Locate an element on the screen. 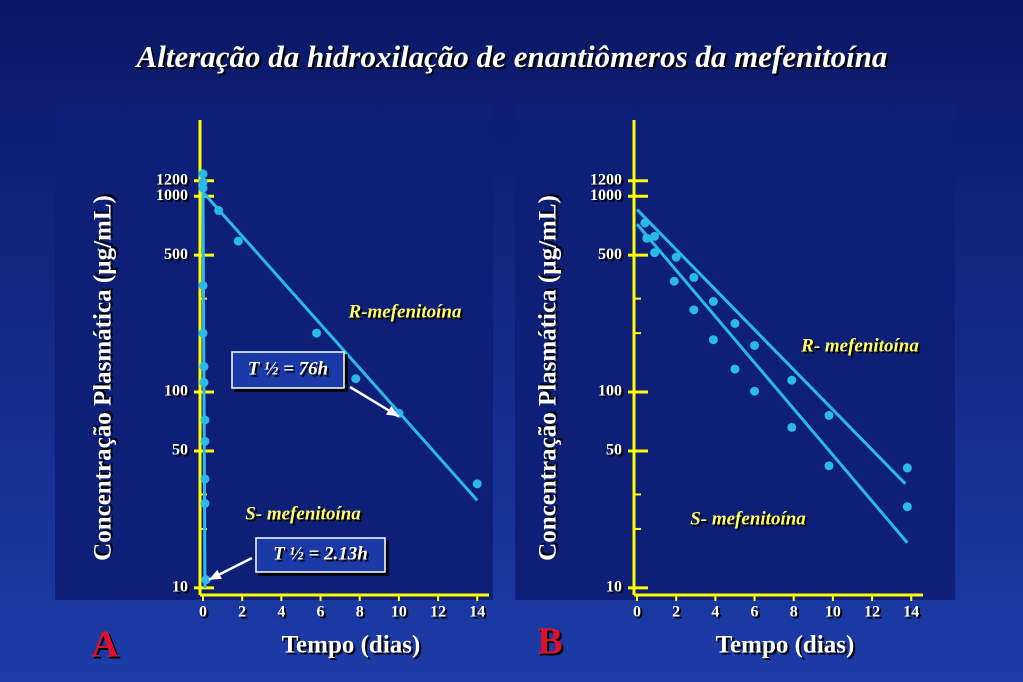 The image size is (1023, 682). annotation-text: T ½ = 76h is located at coordinates (288, 368).